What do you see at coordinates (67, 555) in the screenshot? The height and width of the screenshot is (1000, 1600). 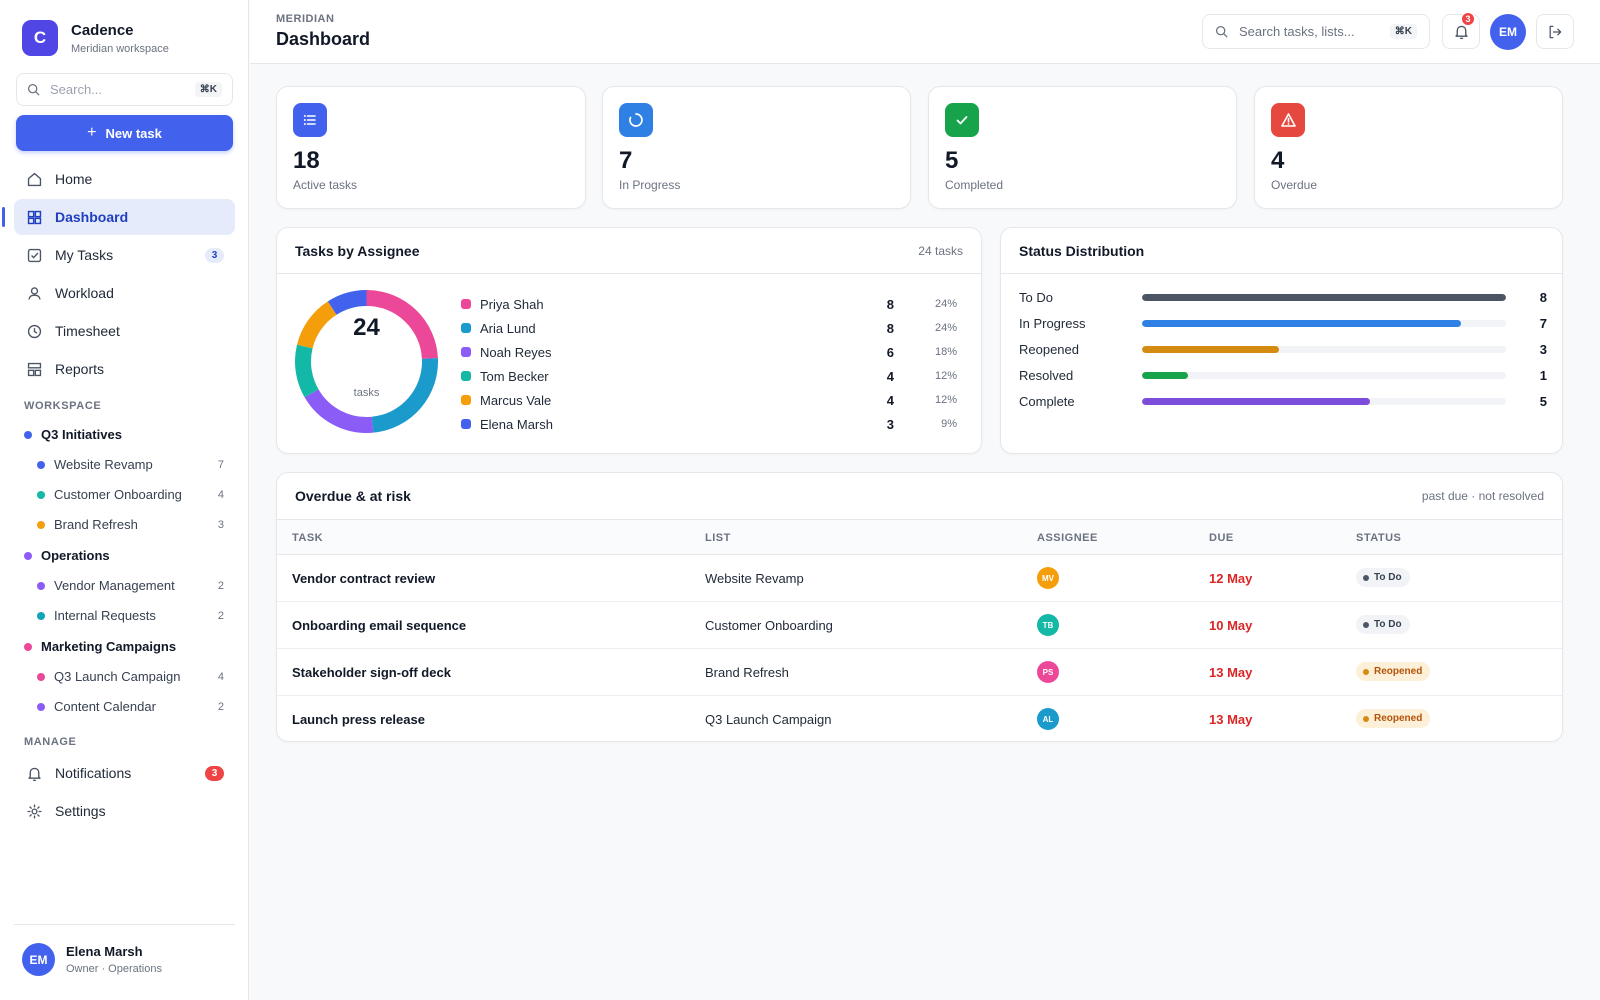 I see `workspace-group-operations: Operations` at bounding box center [67, 555].